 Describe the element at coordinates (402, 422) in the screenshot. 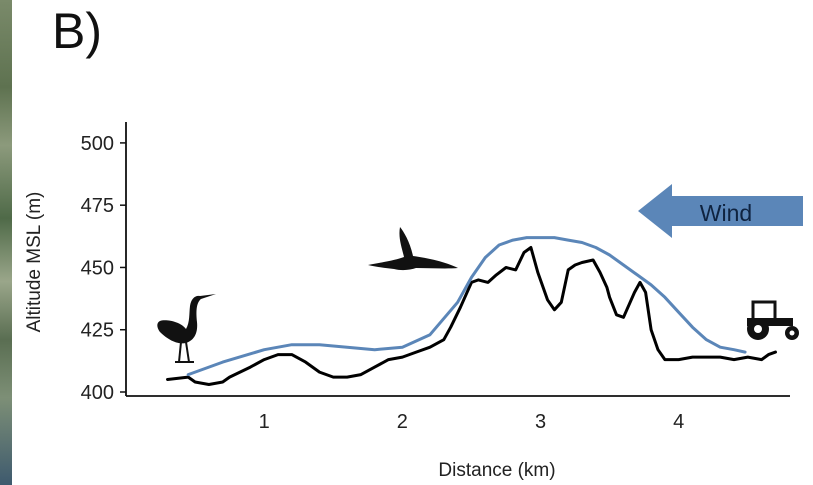

I see `x-tick-label: 2` at that location.